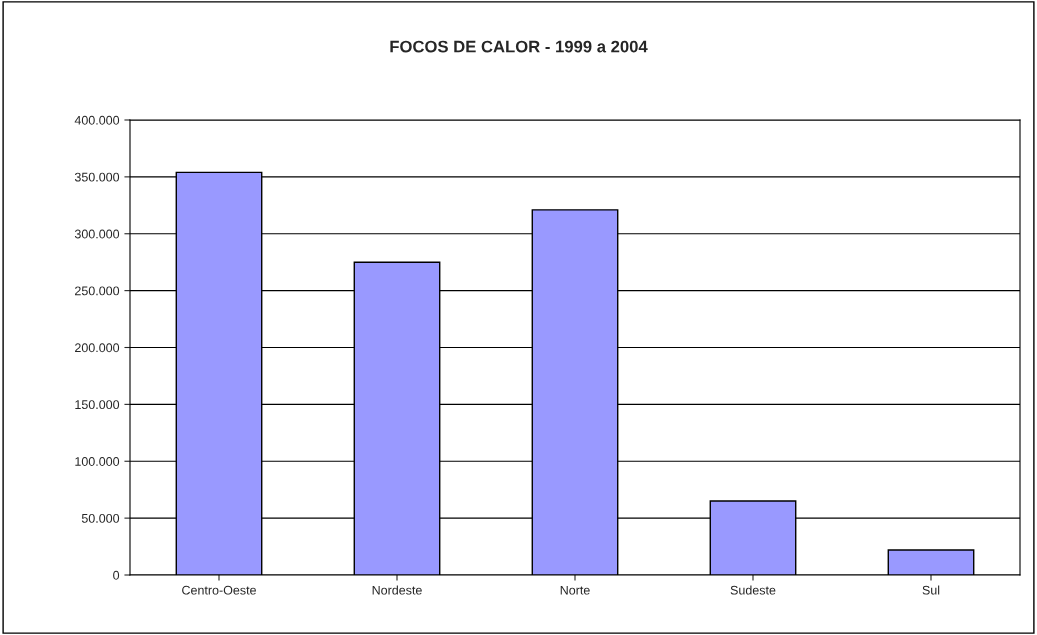 The height and width of the screenshot is (635, 1037). I want to click on y-tick-label: 400.000, so click(97, 120).